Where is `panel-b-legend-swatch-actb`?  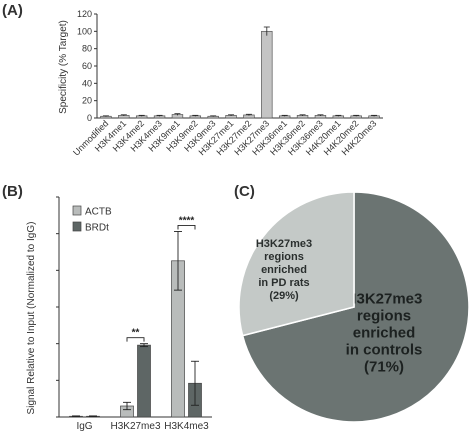
panel-b-legend-swatch-actb is located at coordinates (77, 210).